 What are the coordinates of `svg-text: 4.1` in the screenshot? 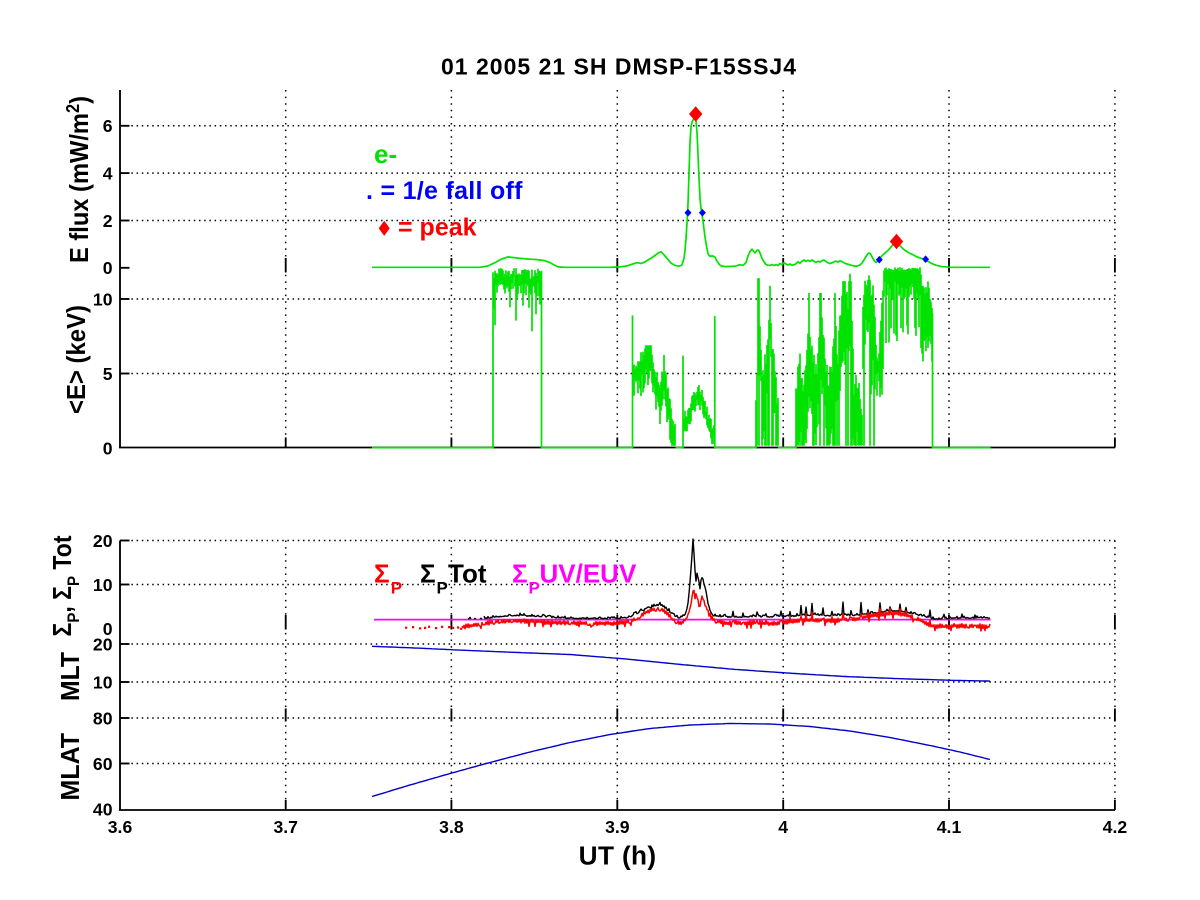 It's located at (949, 827).